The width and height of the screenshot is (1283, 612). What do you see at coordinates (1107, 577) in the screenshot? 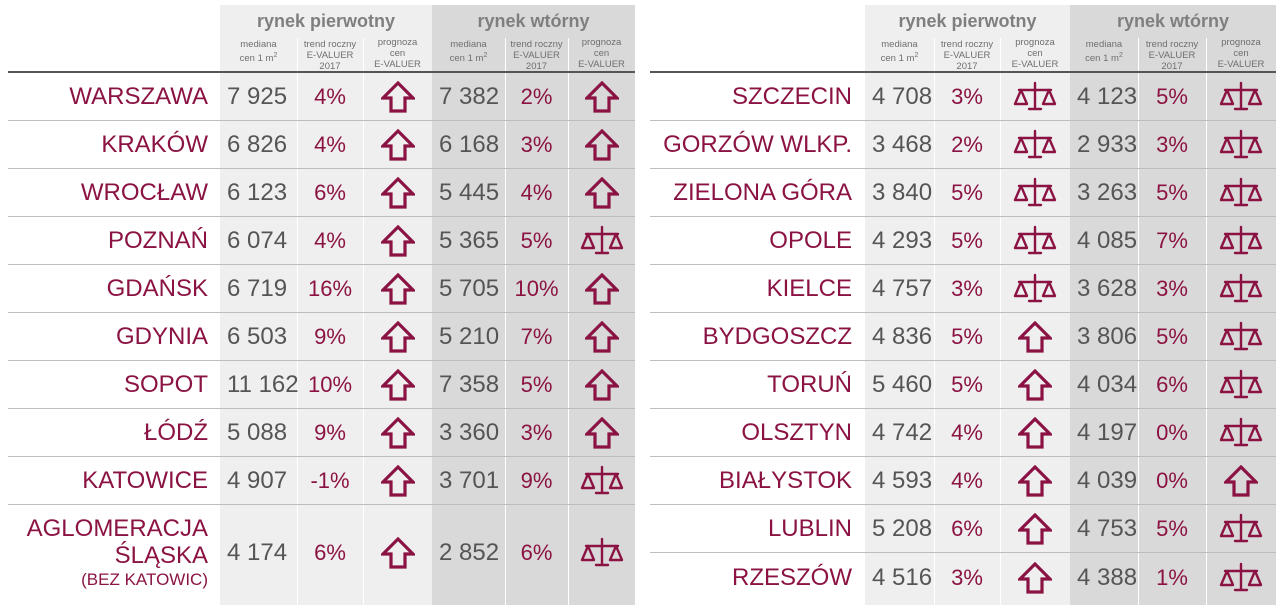
I see `secondary-median-price: 4 388` at bounding box center [1107, 577].